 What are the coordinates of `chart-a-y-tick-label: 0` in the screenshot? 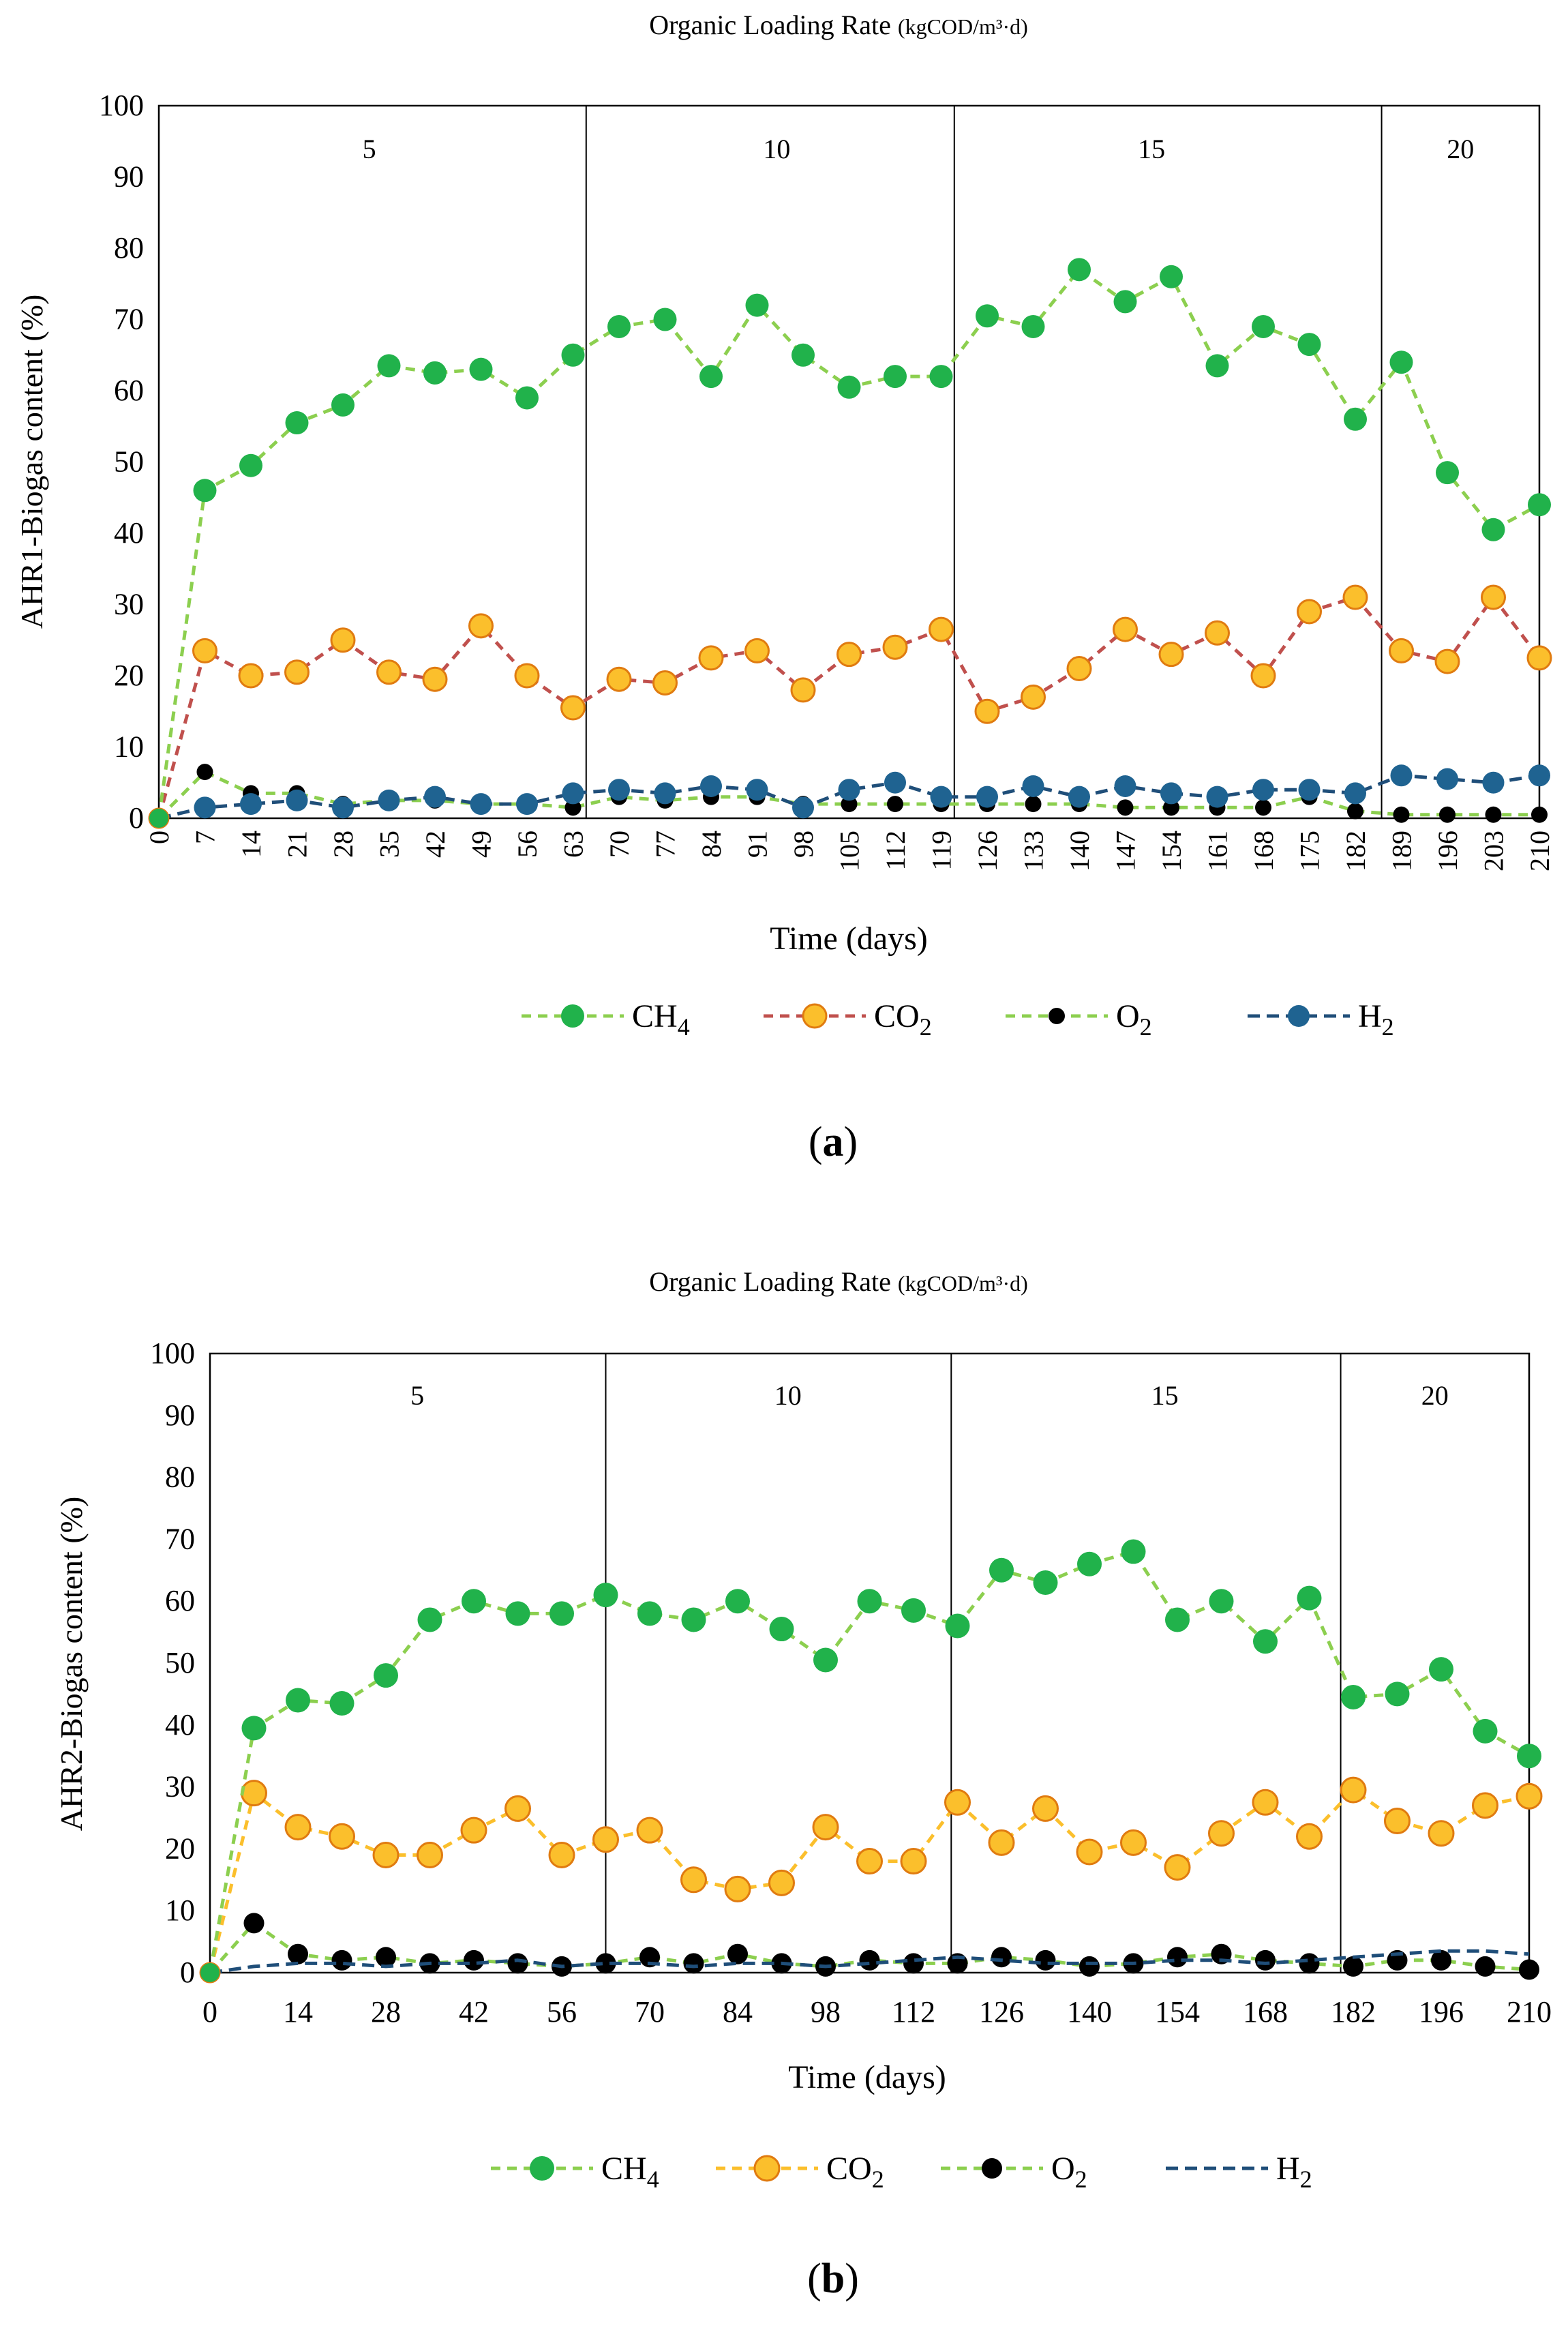 It's located at (136, 818).